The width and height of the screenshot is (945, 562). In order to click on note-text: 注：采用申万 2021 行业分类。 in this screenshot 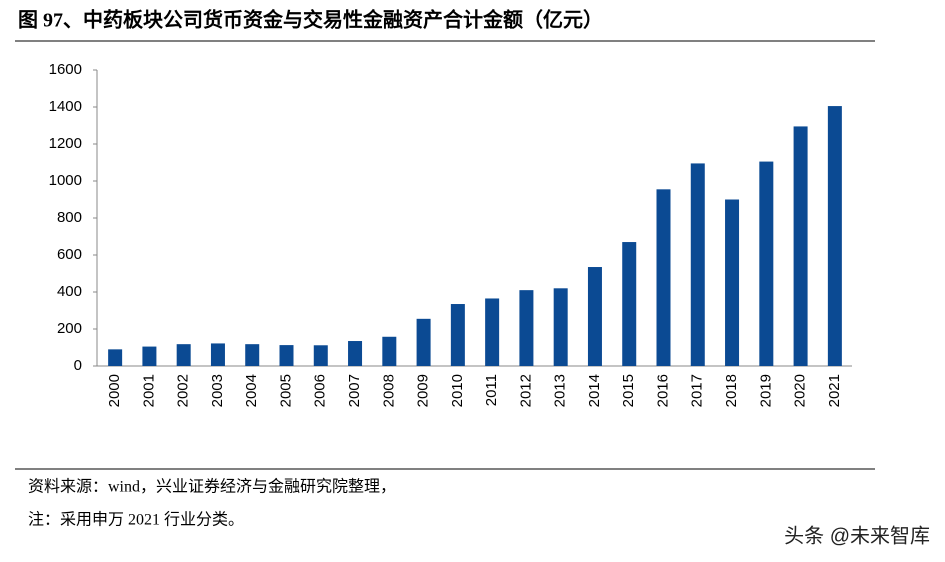, I will do `click(136, 520)`.